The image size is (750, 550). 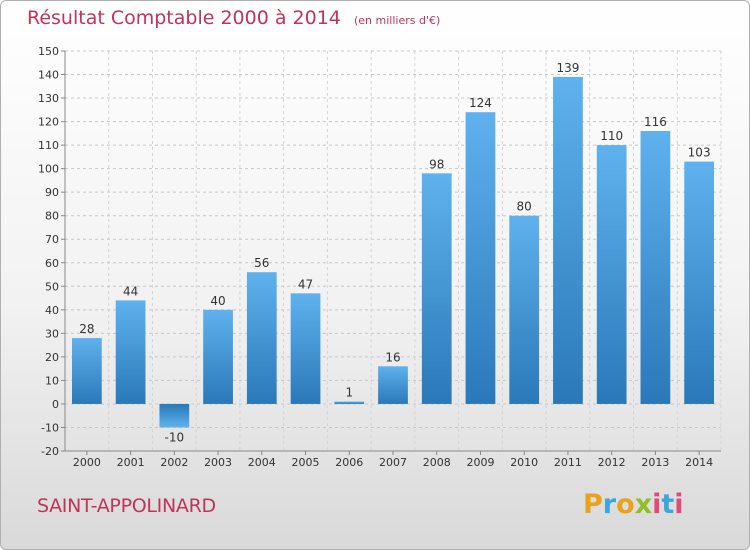 What do you see at coordinates (48, 75) in the screenshot?
I see `y-tick-label: 140` at bounding box center [48, 75].